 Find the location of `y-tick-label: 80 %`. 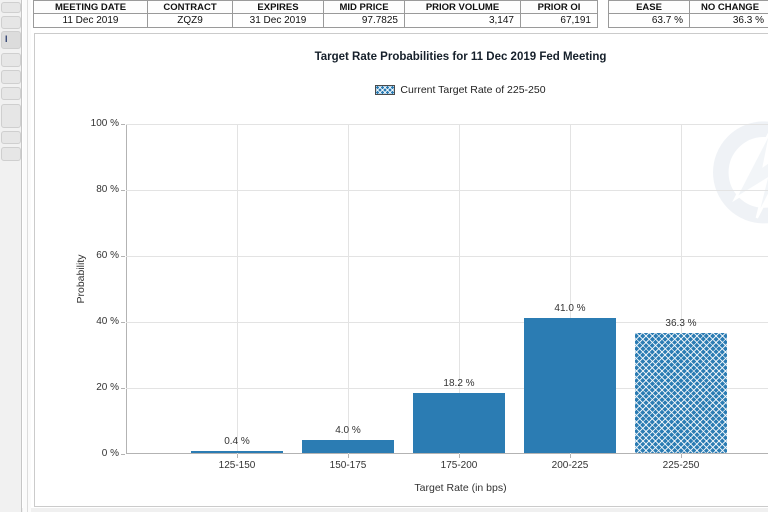

y-tick-label: 80 % is located at coordinates (107, 189).